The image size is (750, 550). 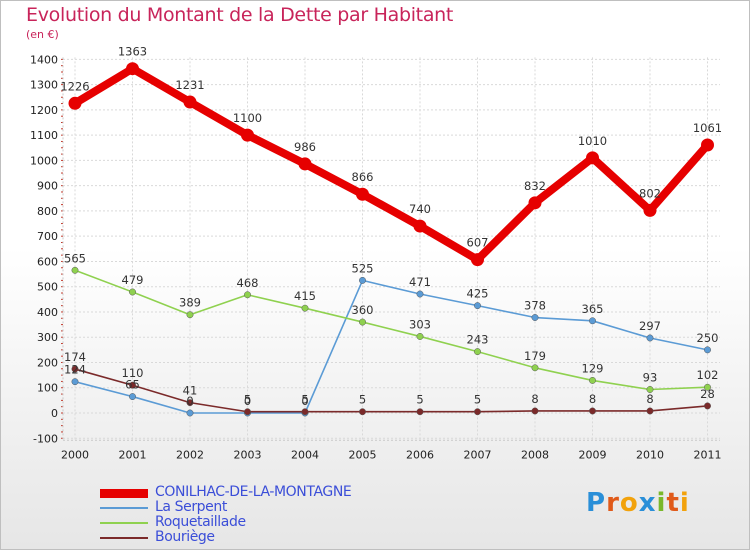 What do you see at coordinates (305, 454) in the screenshot?
I see `x-tick-label: 2004` at bounding box center [305, 454].